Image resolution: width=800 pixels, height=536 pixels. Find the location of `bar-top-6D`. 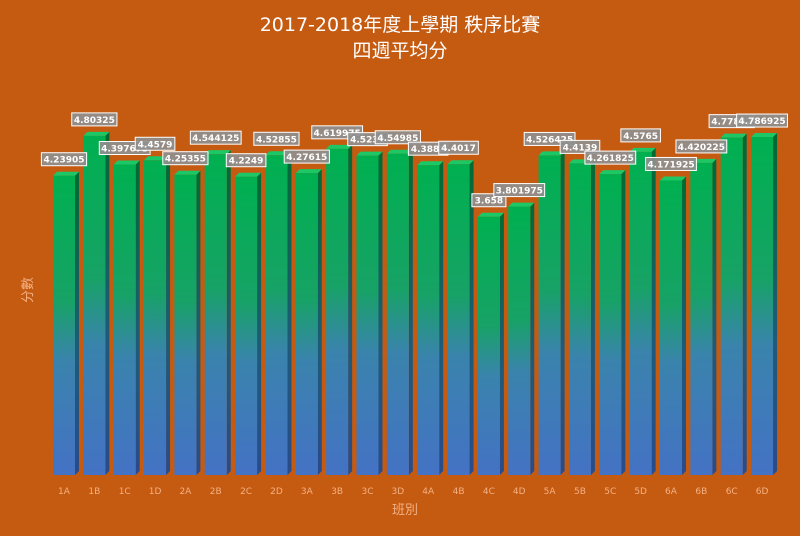

bar-top-6D is located at coordinates (764, 135).